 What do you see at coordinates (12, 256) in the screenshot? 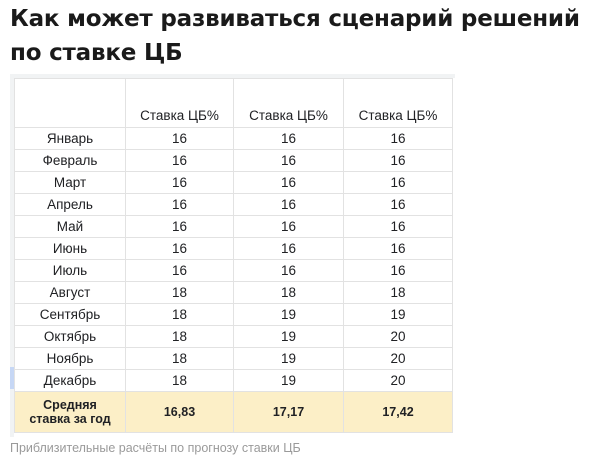
I see `row-header-strip` at bounding box center [12, 256].